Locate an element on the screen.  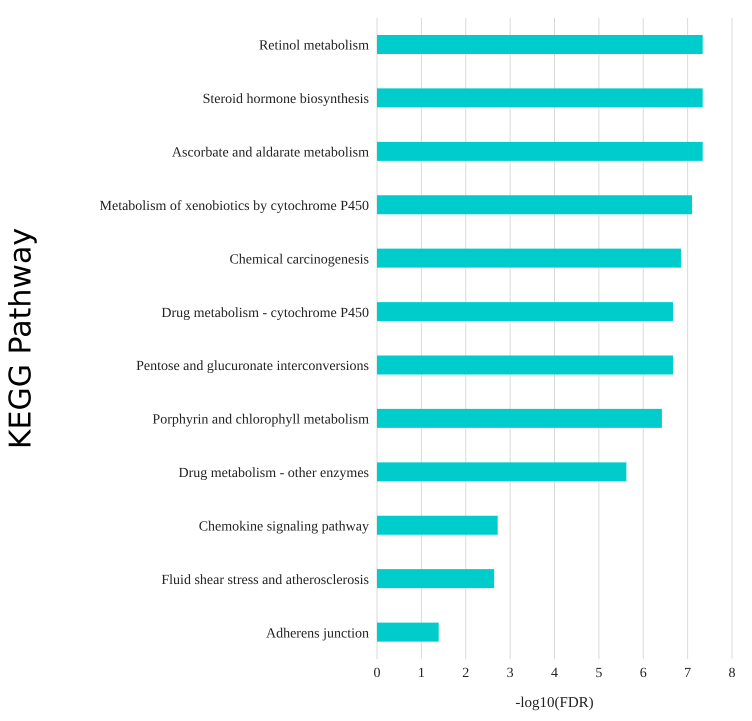
y-tick-label: Drug metabolism - cytochrome P450 is located at coordinates (265, 313).